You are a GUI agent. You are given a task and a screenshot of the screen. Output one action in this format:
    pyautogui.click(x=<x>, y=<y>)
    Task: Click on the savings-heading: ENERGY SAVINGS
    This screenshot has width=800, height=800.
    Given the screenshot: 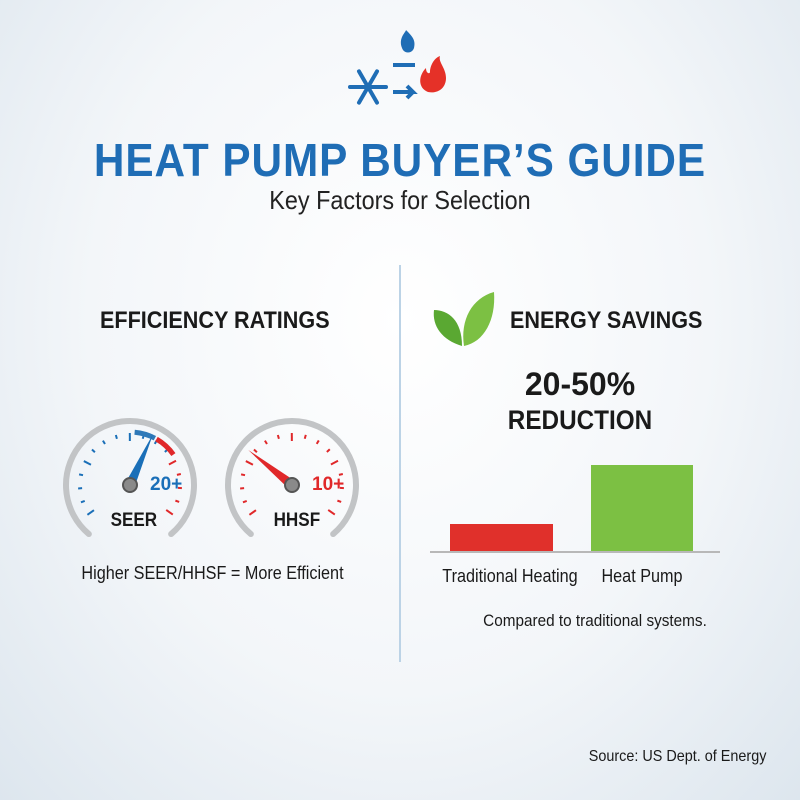 What is the action you would take?
    pyautogui.click(x=606, y=320)
    